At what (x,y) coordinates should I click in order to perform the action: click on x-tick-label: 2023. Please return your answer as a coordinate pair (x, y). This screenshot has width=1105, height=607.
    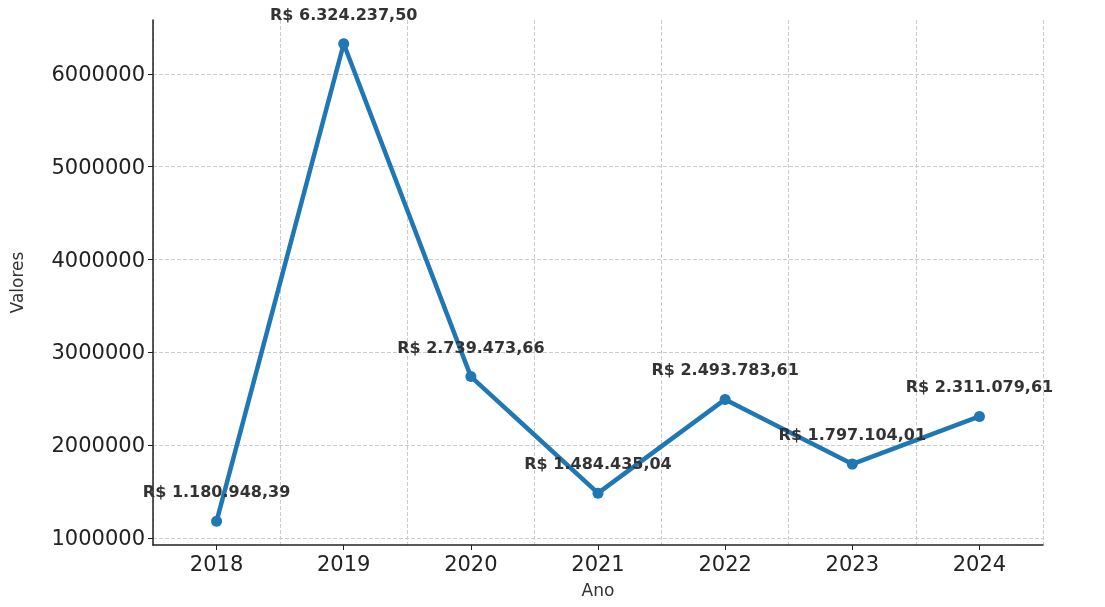
    Looking at the image, I should click on (852, 563).